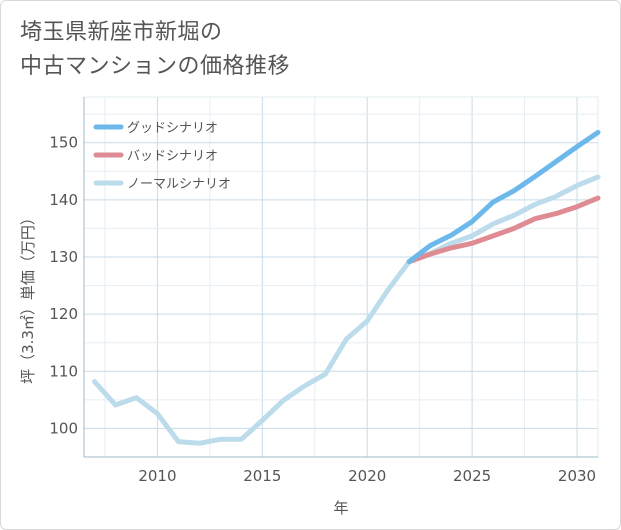 The image size is (621, 530). What do you see at coordinates (63, 371) in the screenshot?
I see `y-tick-label: 110` at bounding box center [63, 371].